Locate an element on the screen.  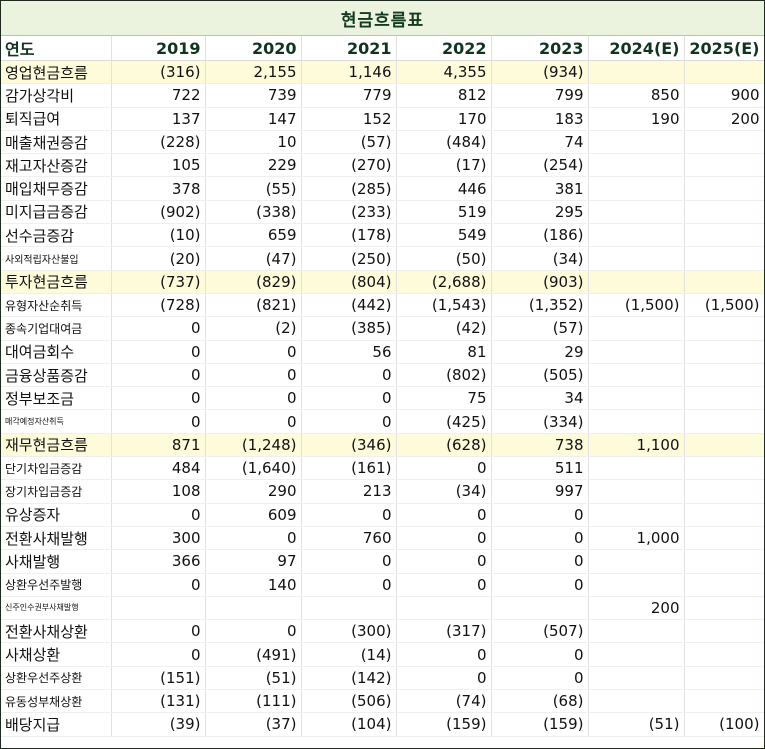
value-cell: 366 is located at coordinates (158, 561).